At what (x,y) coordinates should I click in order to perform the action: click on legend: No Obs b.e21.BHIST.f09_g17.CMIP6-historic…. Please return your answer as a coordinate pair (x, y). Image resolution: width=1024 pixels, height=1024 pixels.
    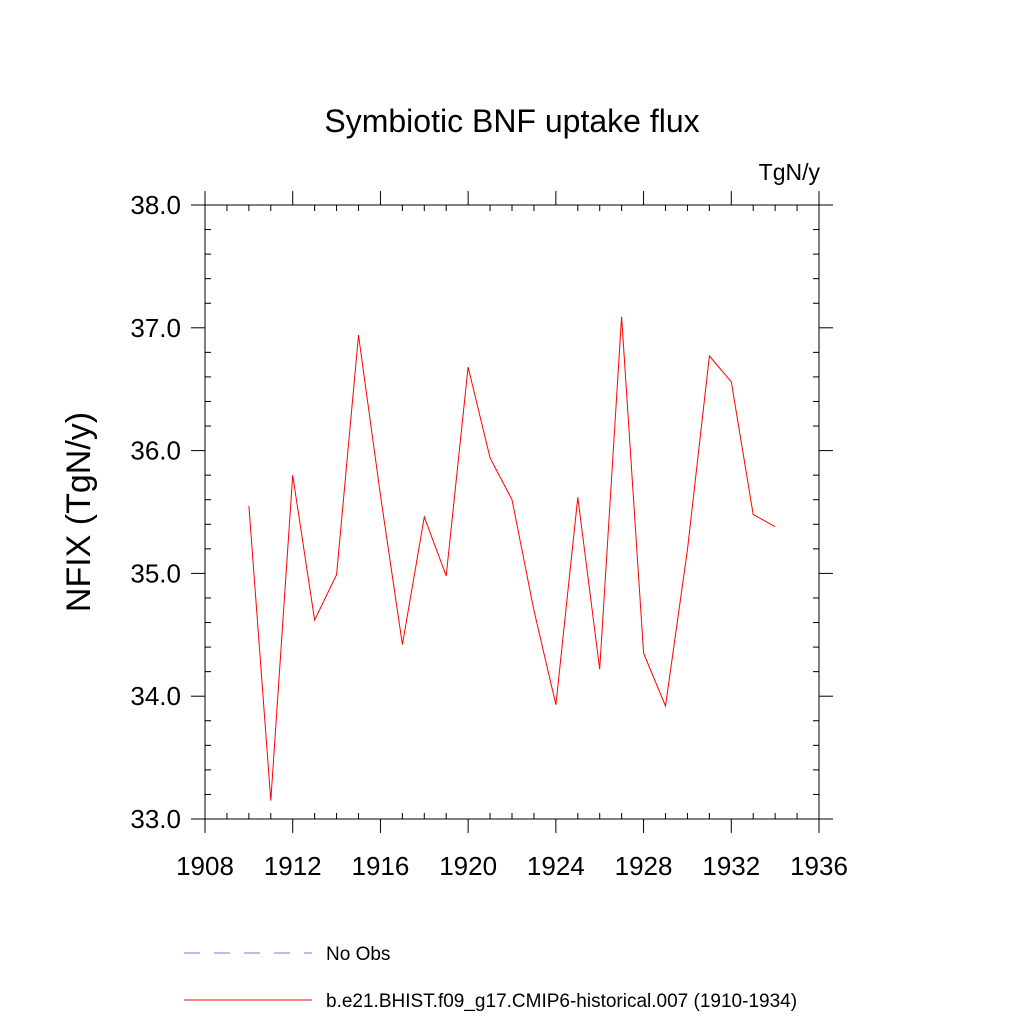
    Looking at the image, I should click on (490, 978).